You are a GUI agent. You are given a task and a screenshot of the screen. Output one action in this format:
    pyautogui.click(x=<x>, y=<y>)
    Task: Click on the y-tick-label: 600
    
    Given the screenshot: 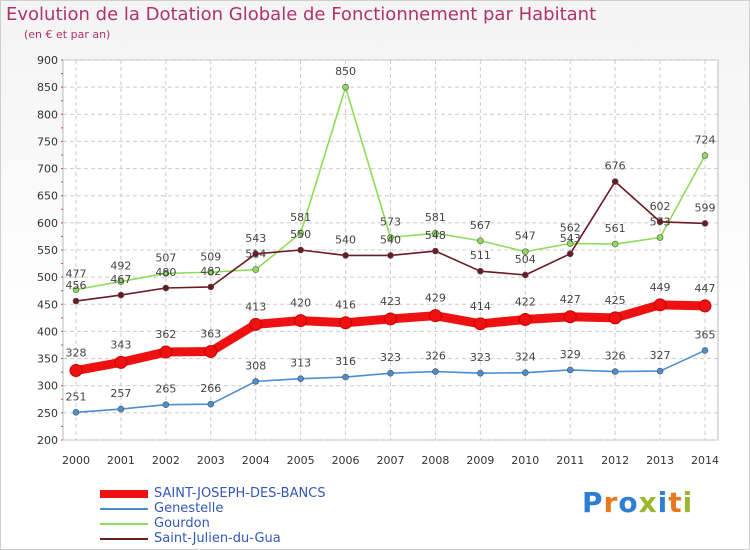 What is the action you would take?
    pyautogui.click(x=47, y=223)
    